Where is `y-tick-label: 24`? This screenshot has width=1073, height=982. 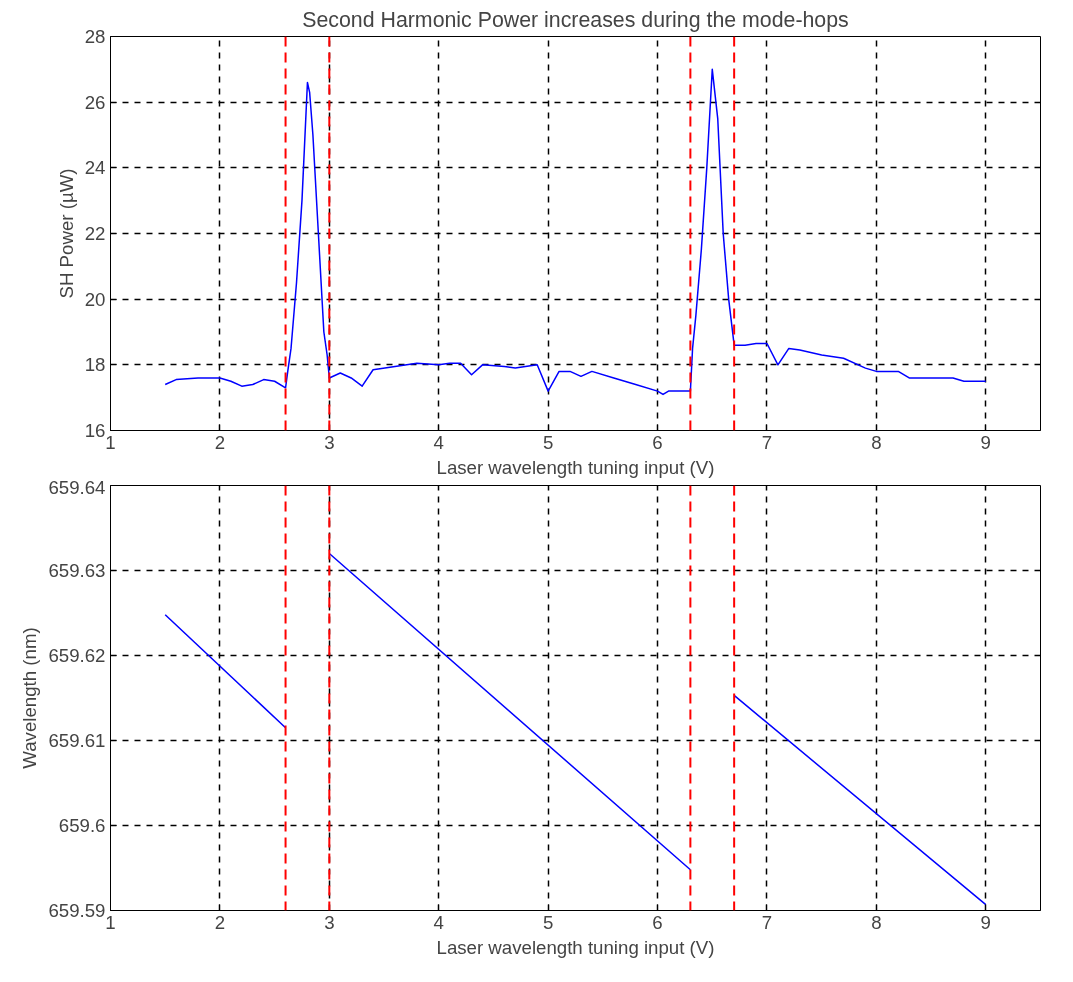 y-tick-label: 24 is located at coordinates (95, 168).